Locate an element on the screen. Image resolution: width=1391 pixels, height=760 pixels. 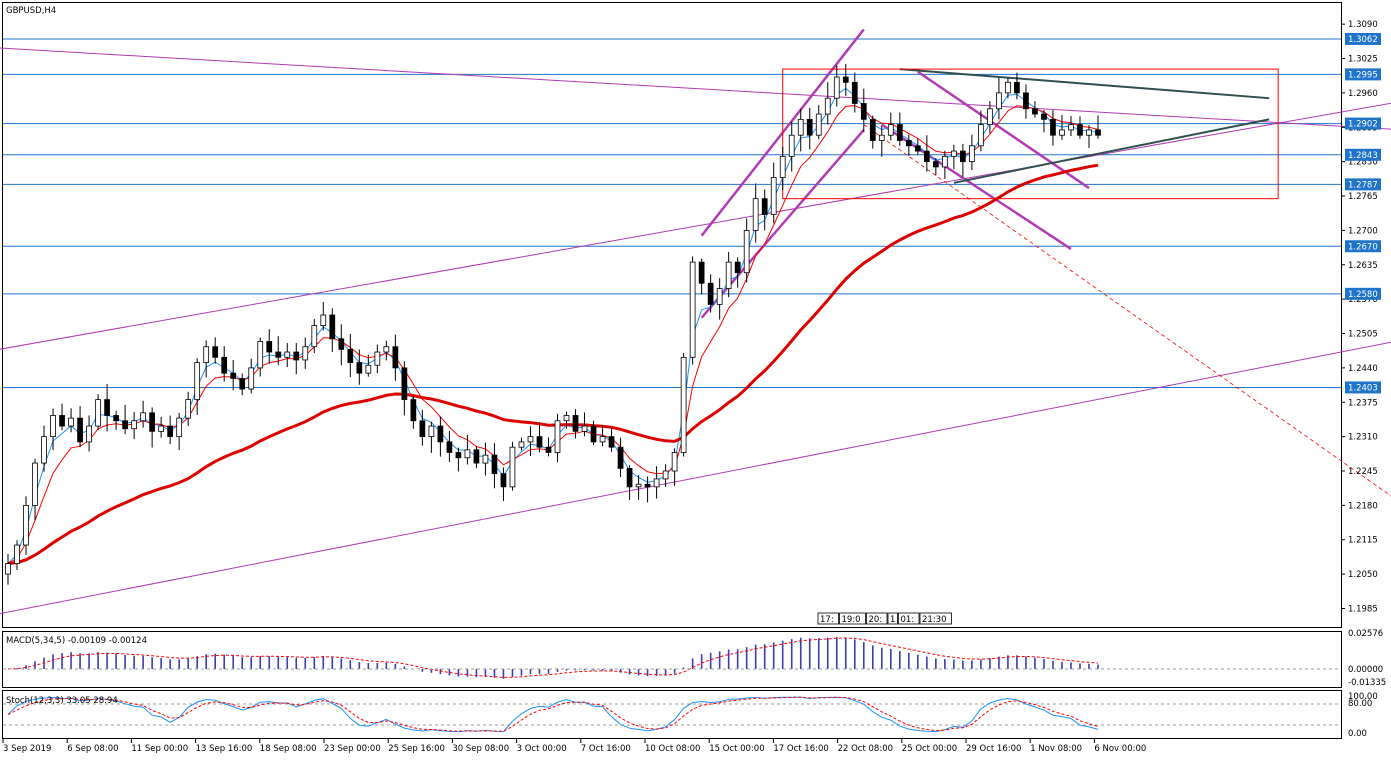
macd-label: MACD(5,34,5) -0.00109 -0.00124 is located at coordinates (76, 641).